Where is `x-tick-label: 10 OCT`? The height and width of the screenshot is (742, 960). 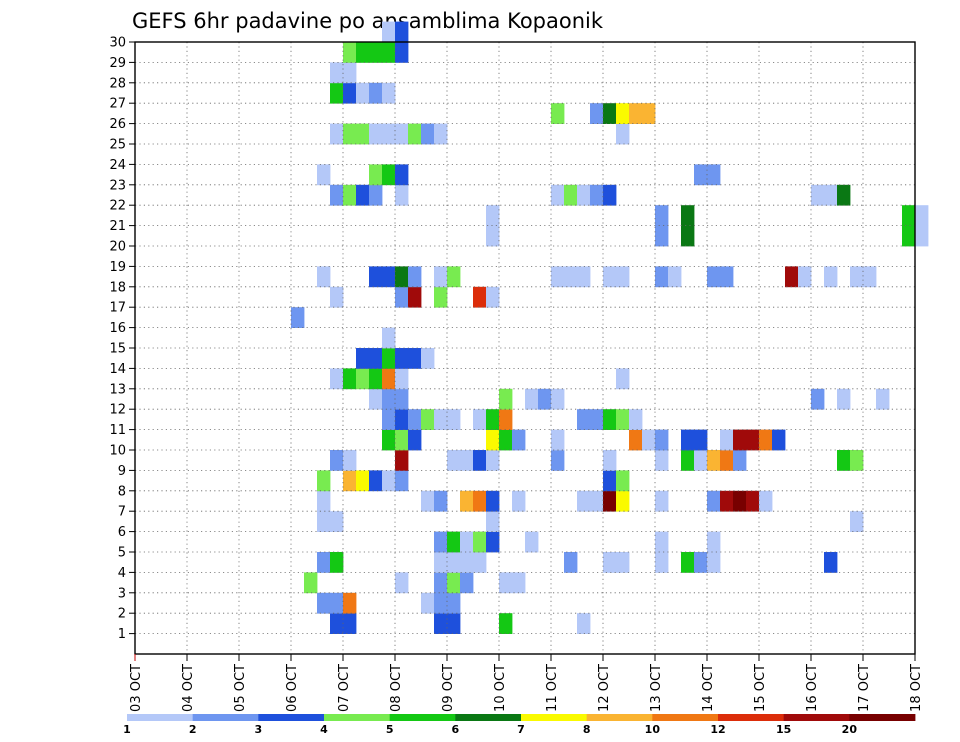
x-tick-label: 10 OCT is located at coordinates (500, 688).